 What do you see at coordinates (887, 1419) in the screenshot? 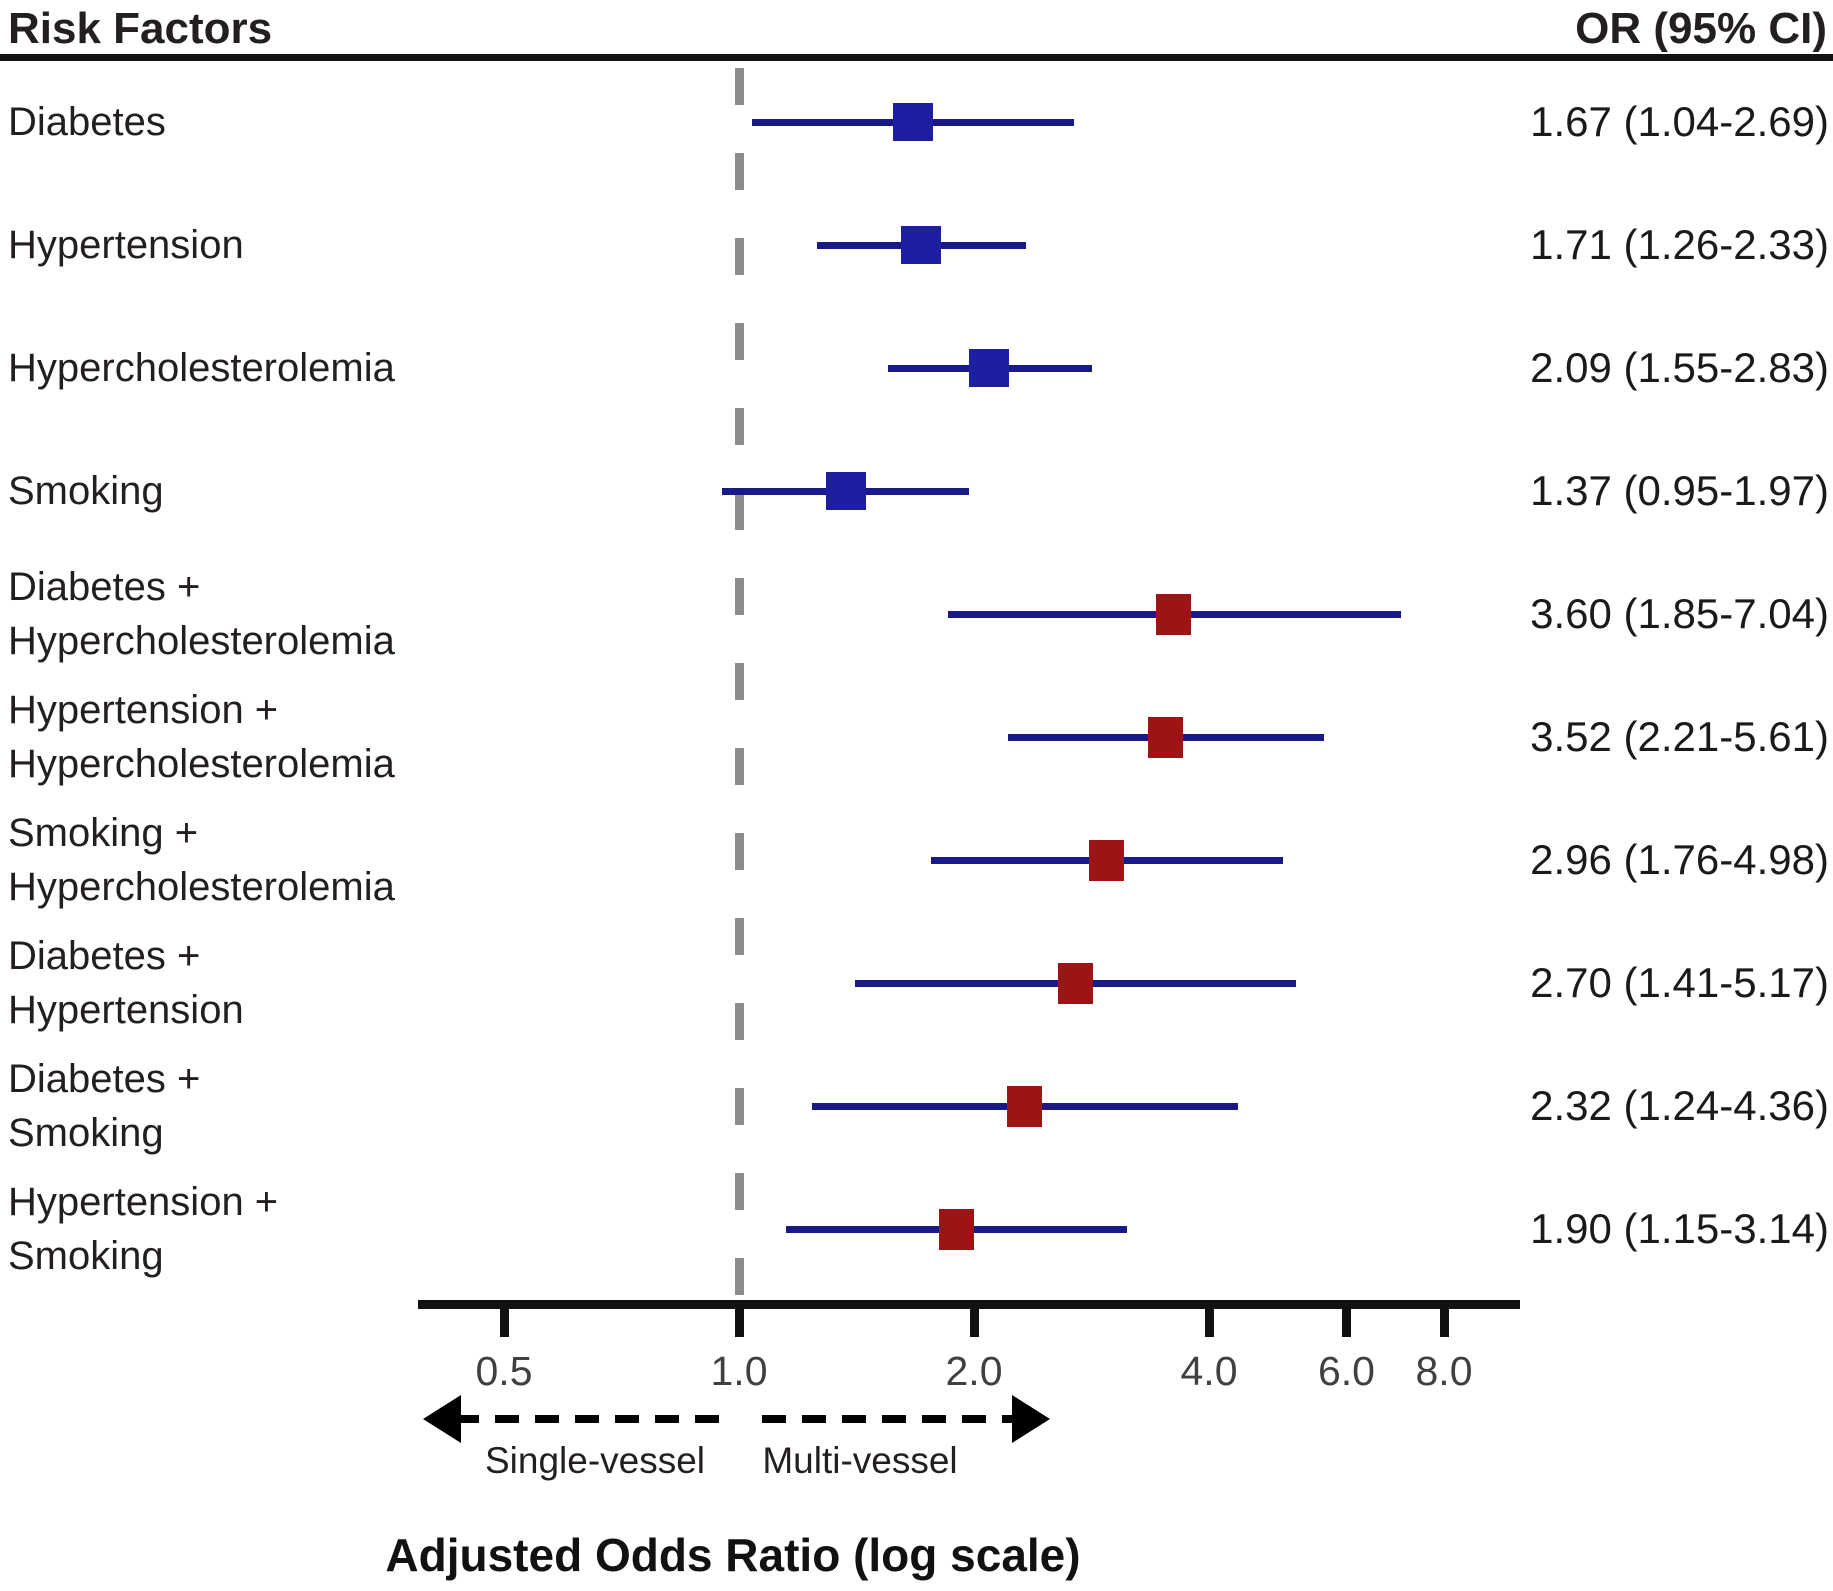
I see `multi-vessel-arrow-line` at bounding box center [887, 1419].